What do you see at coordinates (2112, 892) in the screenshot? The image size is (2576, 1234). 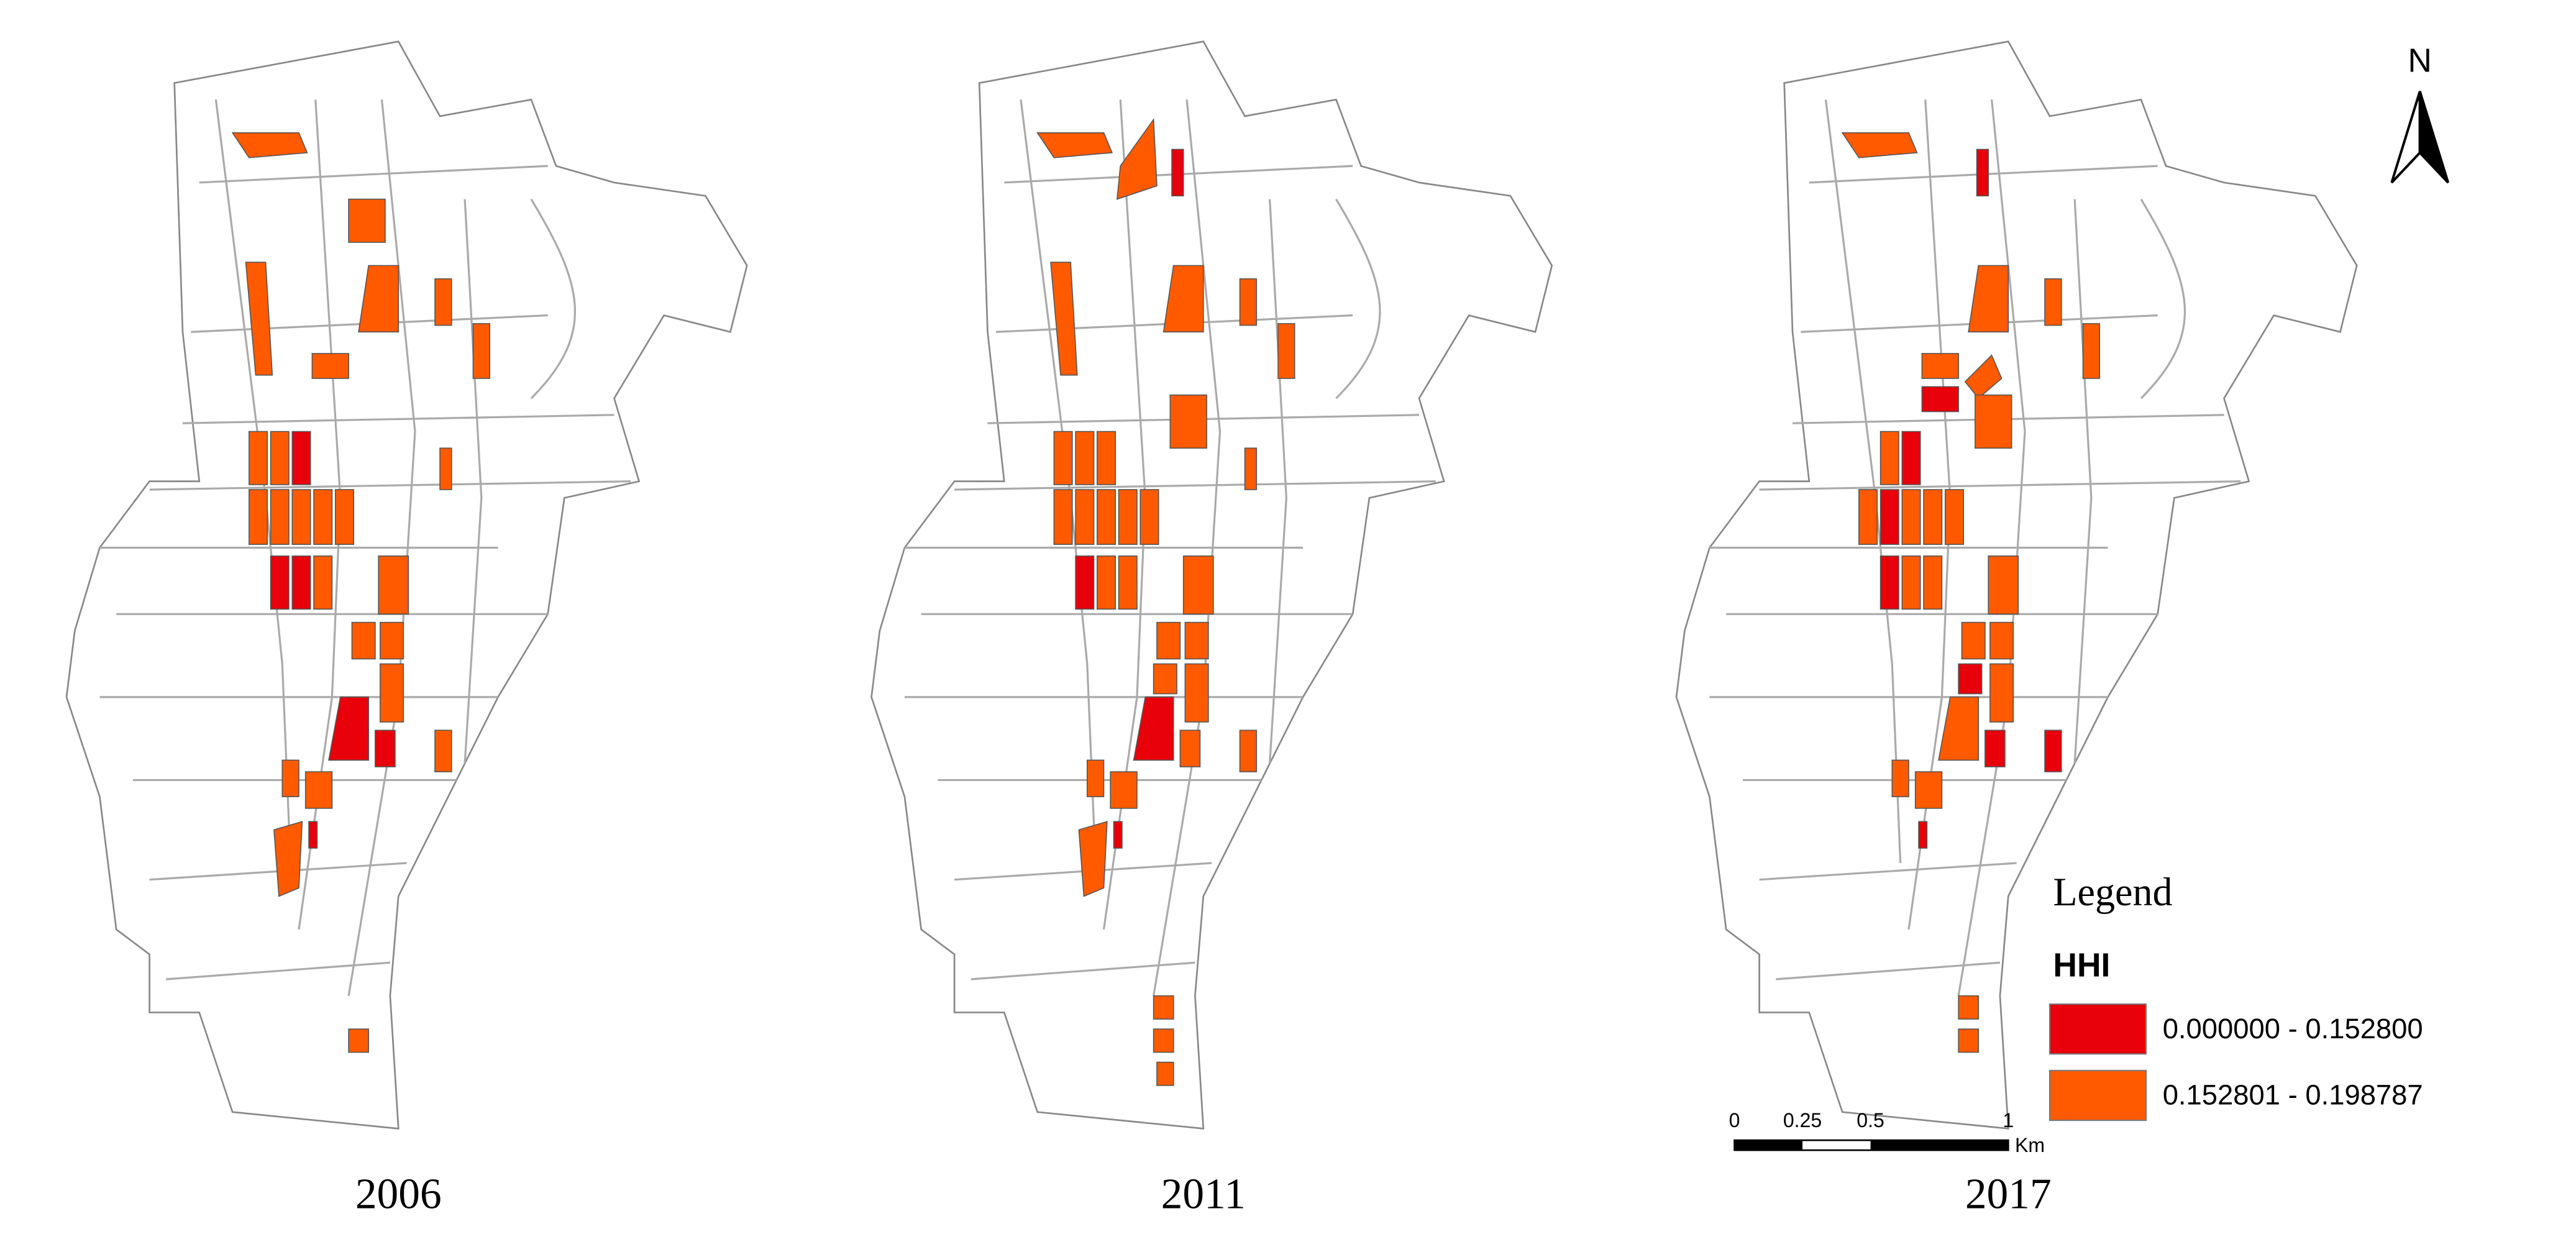 I see `legend-title: Legend` at bounding box center [2112, 892].